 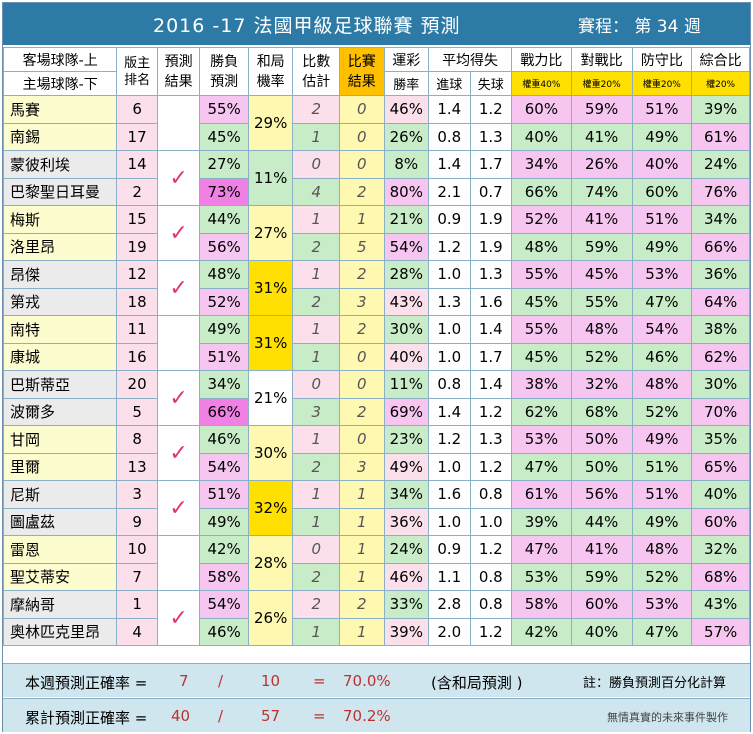 What do you see at coordinates (137, 521) in the screenshot?
I see `rank-cell: 9` at bounding box center [137, 521].